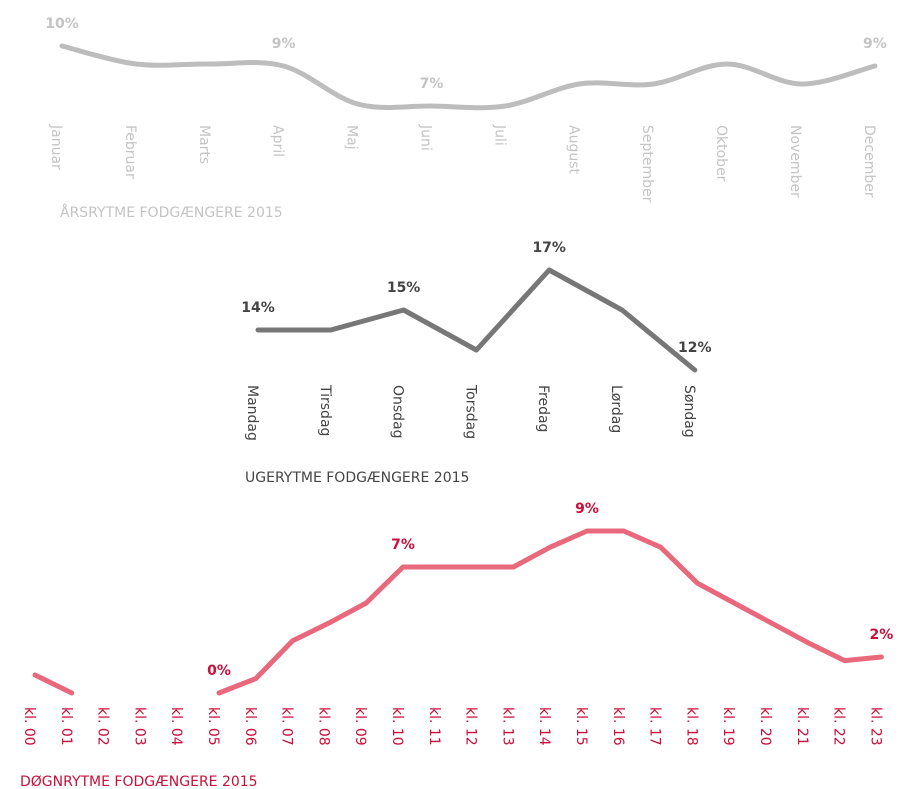 This screenshot has width=907, height=789. Describe the element at coordinates (404, 288) in the screenshot. I see `data-label: 15%` at that location.